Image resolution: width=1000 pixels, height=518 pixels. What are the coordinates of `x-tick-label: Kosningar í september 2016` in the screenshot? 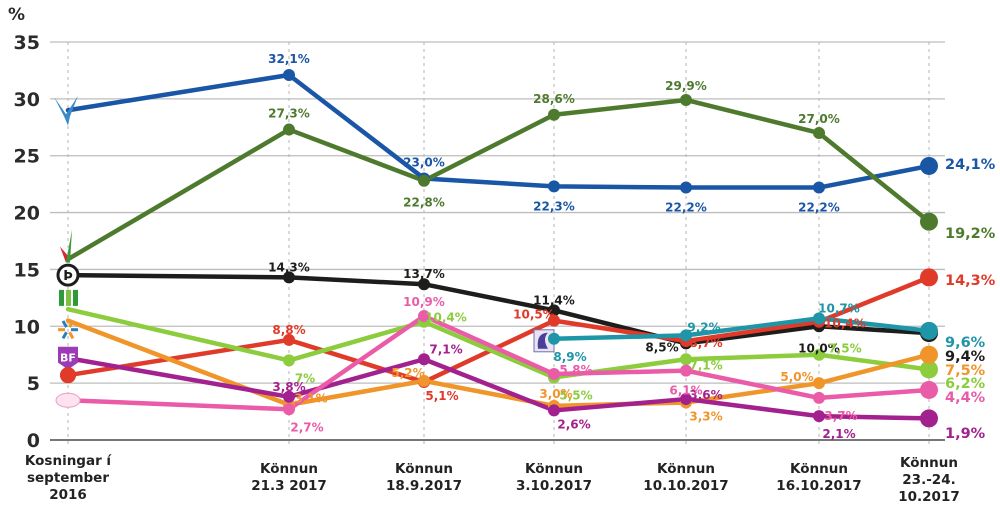 It's located at (69, 478).